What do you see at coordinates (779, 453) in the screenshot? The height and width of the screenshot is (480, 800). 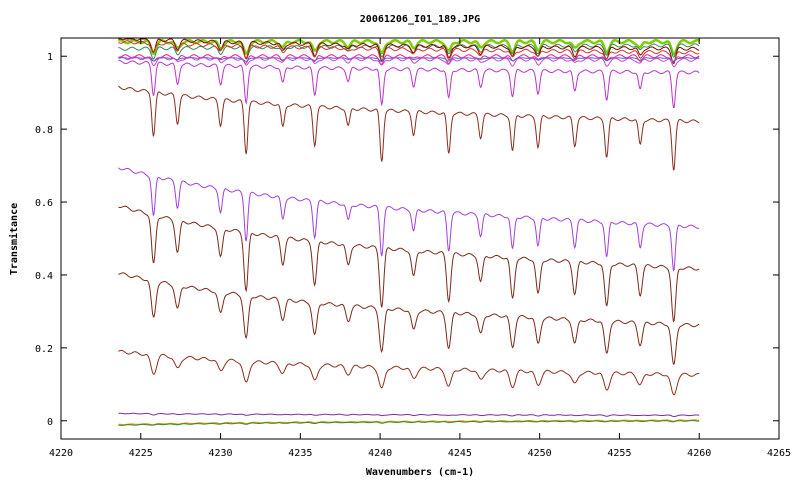 I see `x-tick-label: 4265` at bounding box center [779, 453].